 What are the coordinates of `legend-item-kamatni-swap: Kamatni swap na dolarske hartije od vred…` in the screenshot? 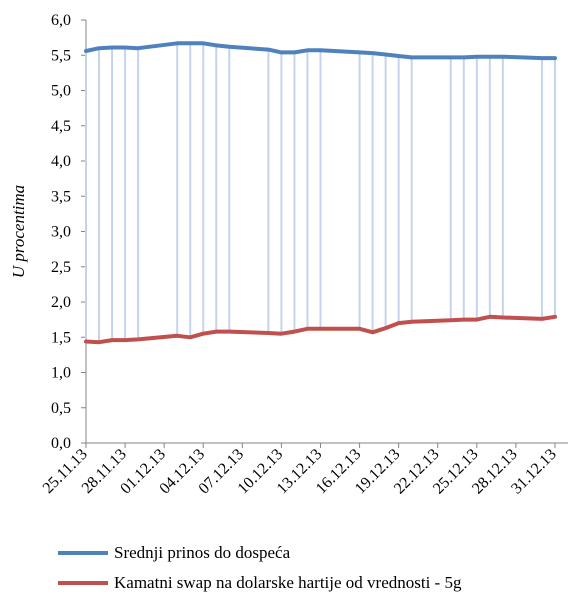 It's located at (259, 583).